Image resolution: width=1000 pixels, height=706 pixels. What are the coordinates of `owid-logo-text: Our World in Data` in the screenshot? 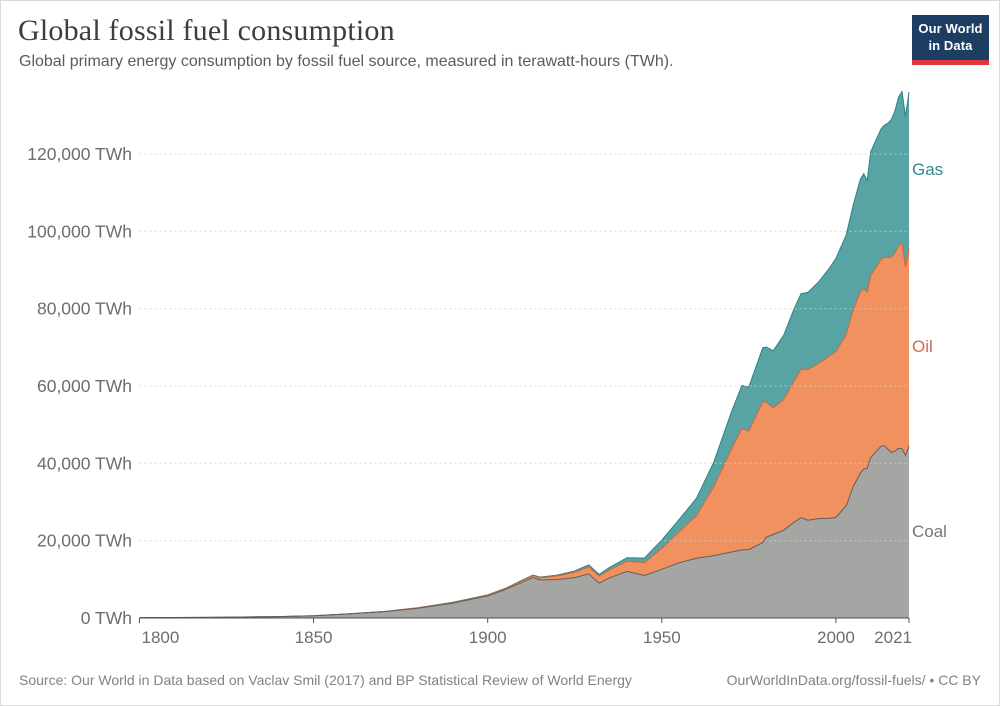 It's located at (950, 37).